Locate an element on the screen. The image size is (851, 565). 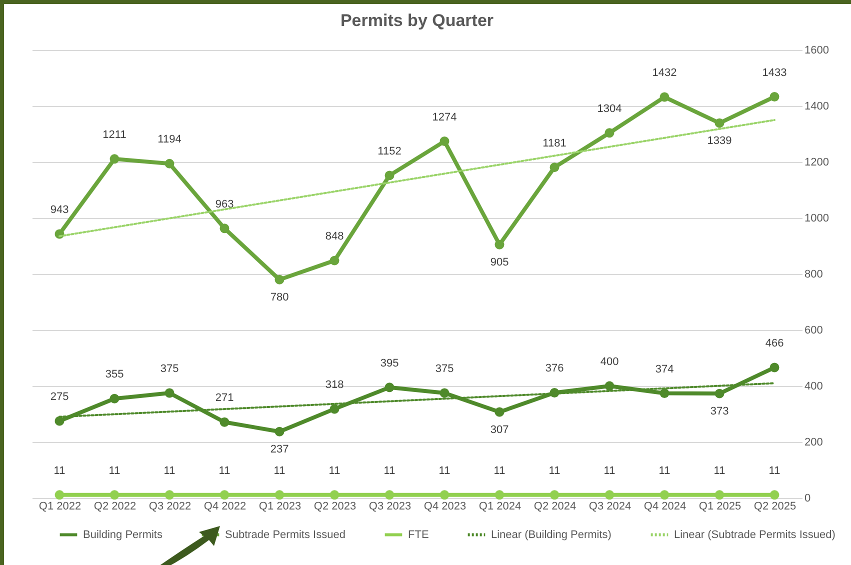
data-label: 848 is located at coordinates (334, 236).